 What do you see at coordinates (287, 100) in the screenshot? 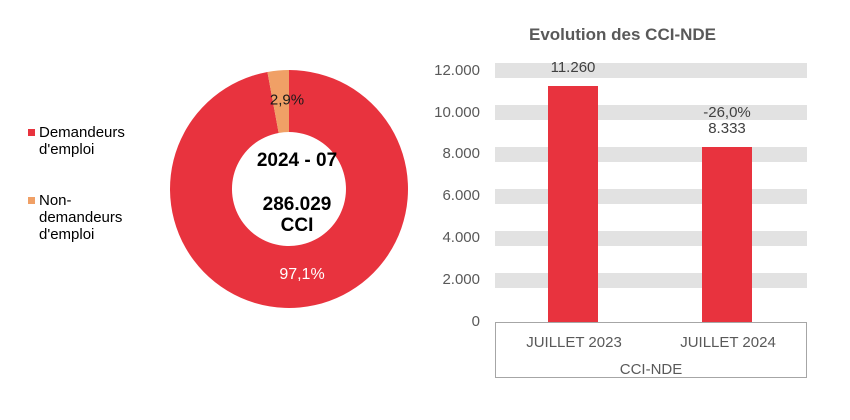
I see `donut-label-non-demandeurs: 2,9%` at bounding box center [287, 100].